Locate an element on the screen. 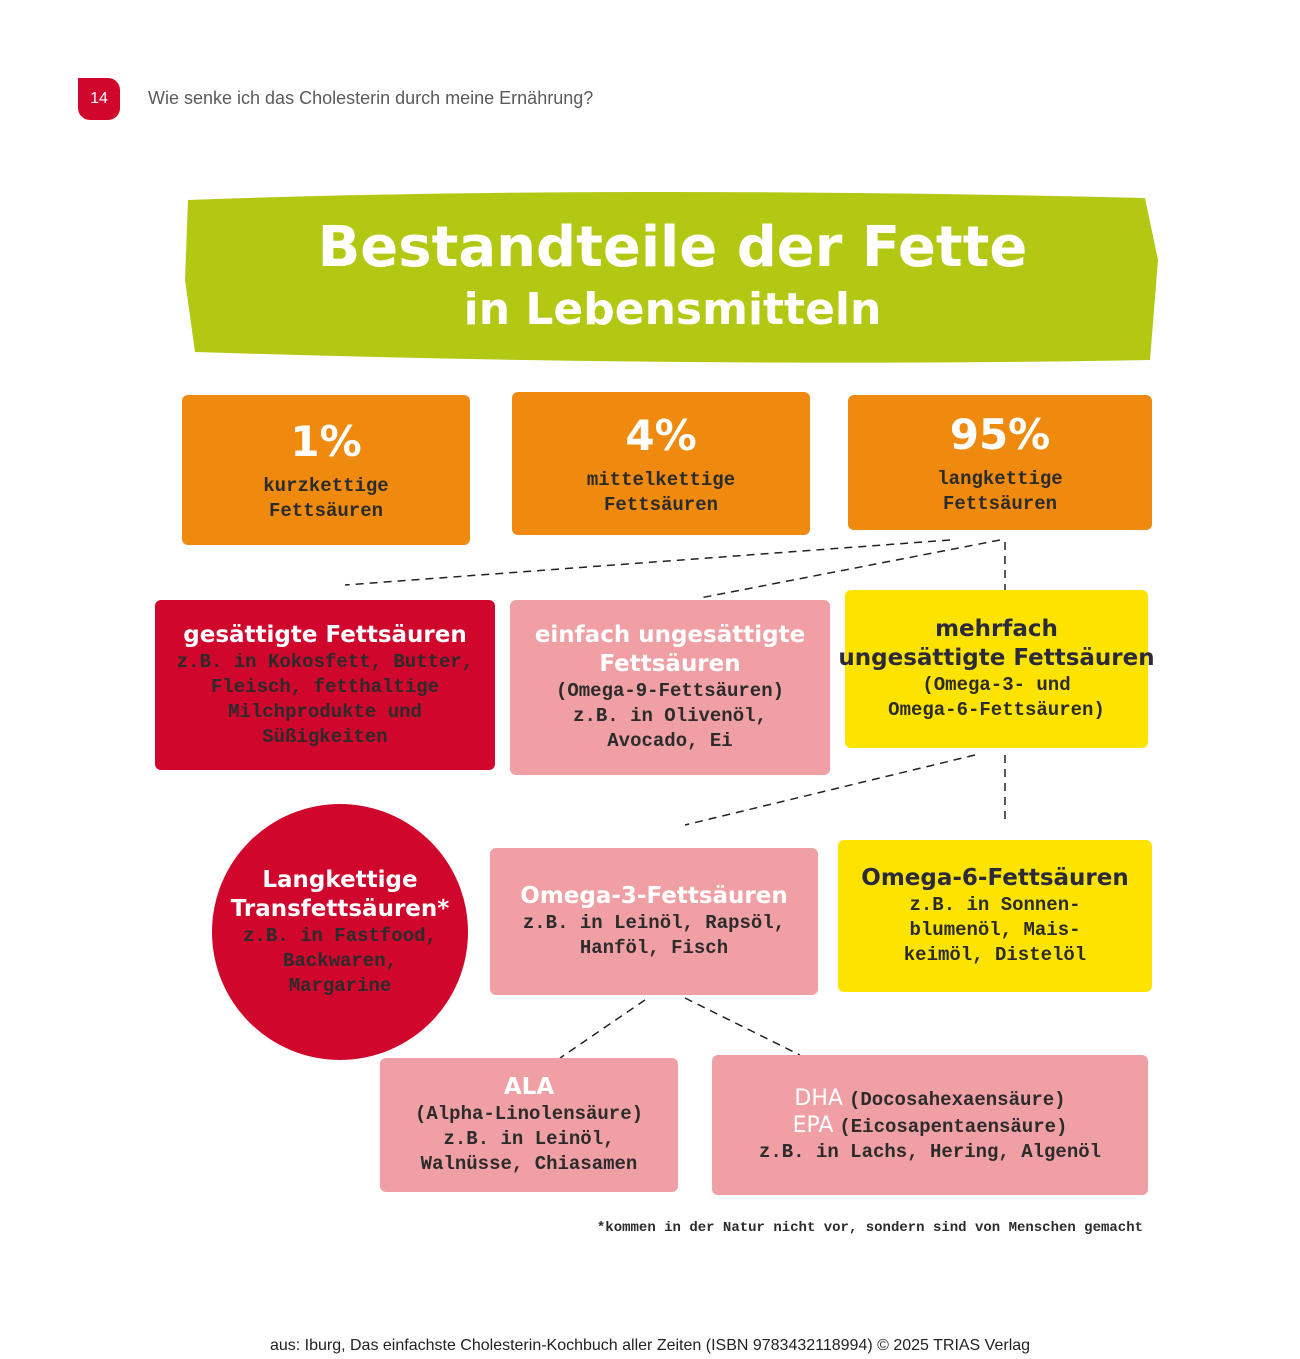  box-text: z.B. in Fastfood, is located at coordinates (340, 935).